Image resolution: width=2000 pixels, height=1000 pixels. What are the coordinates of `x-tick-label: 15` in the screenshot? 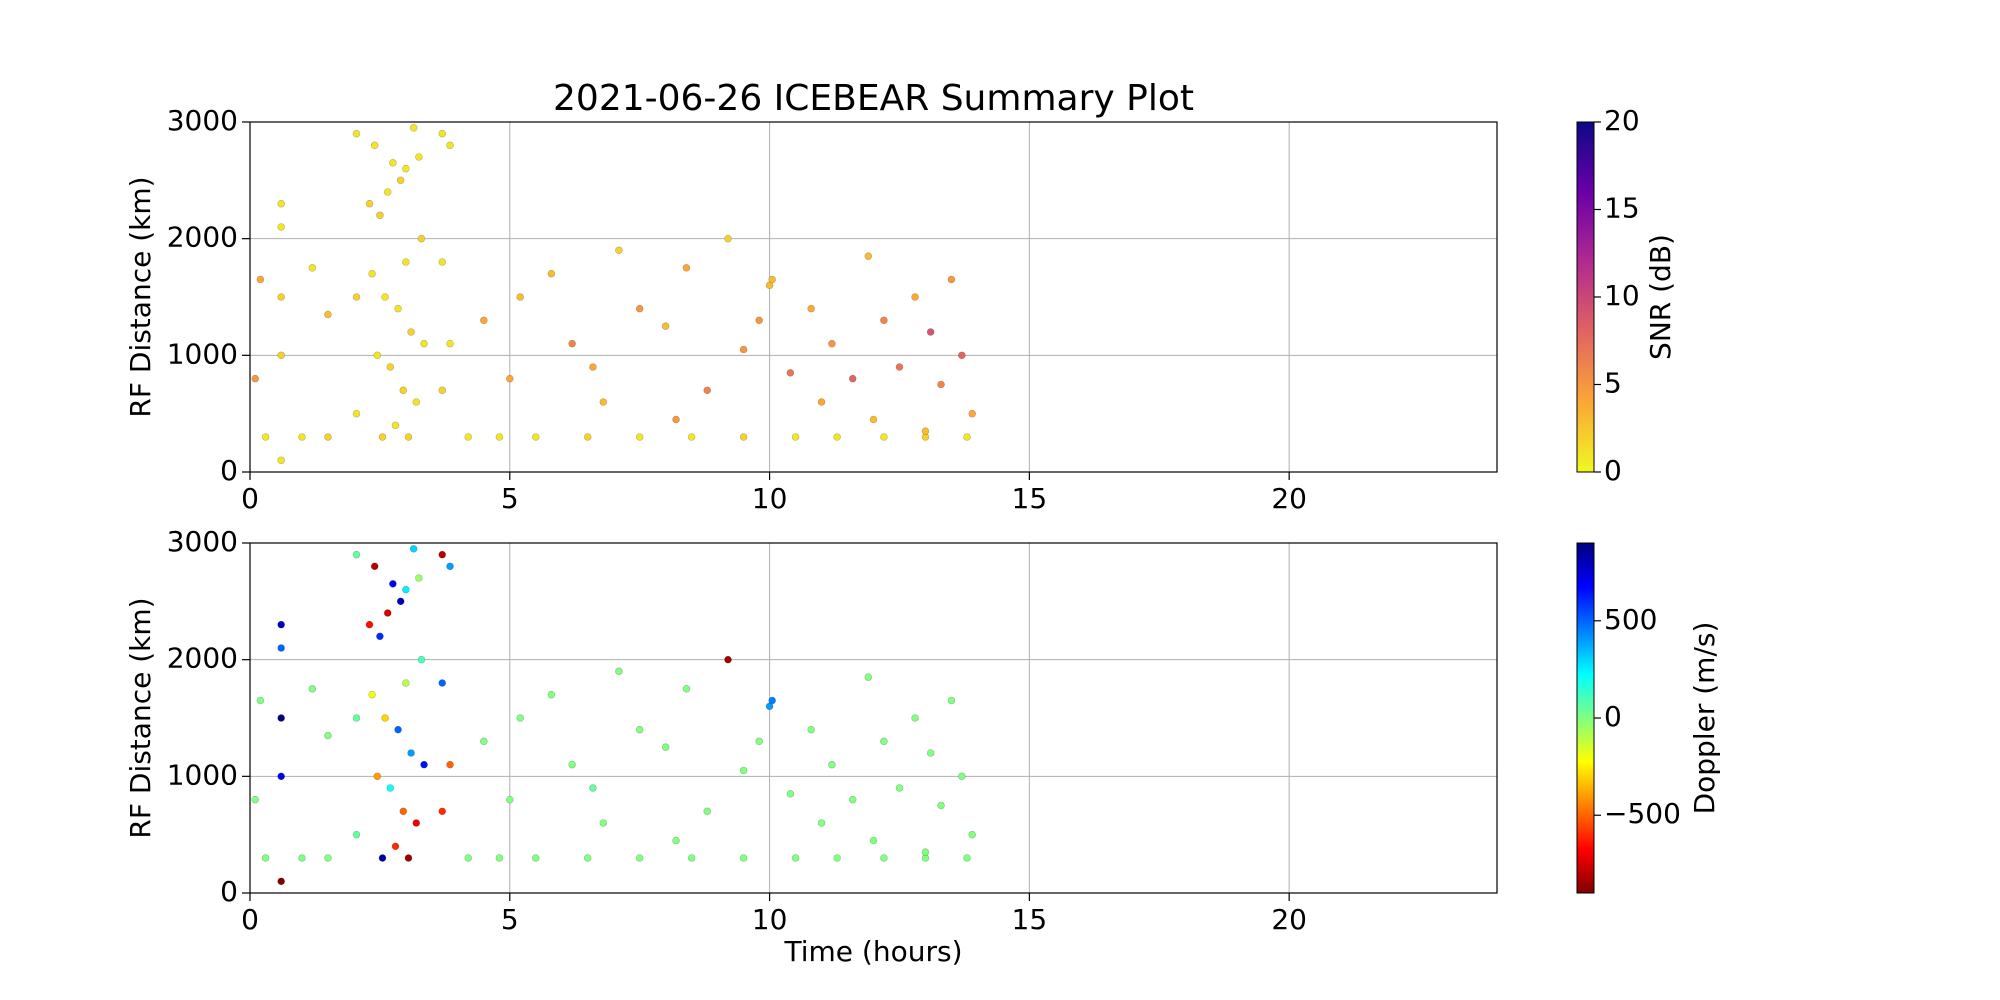 It's located at (1030, 498).